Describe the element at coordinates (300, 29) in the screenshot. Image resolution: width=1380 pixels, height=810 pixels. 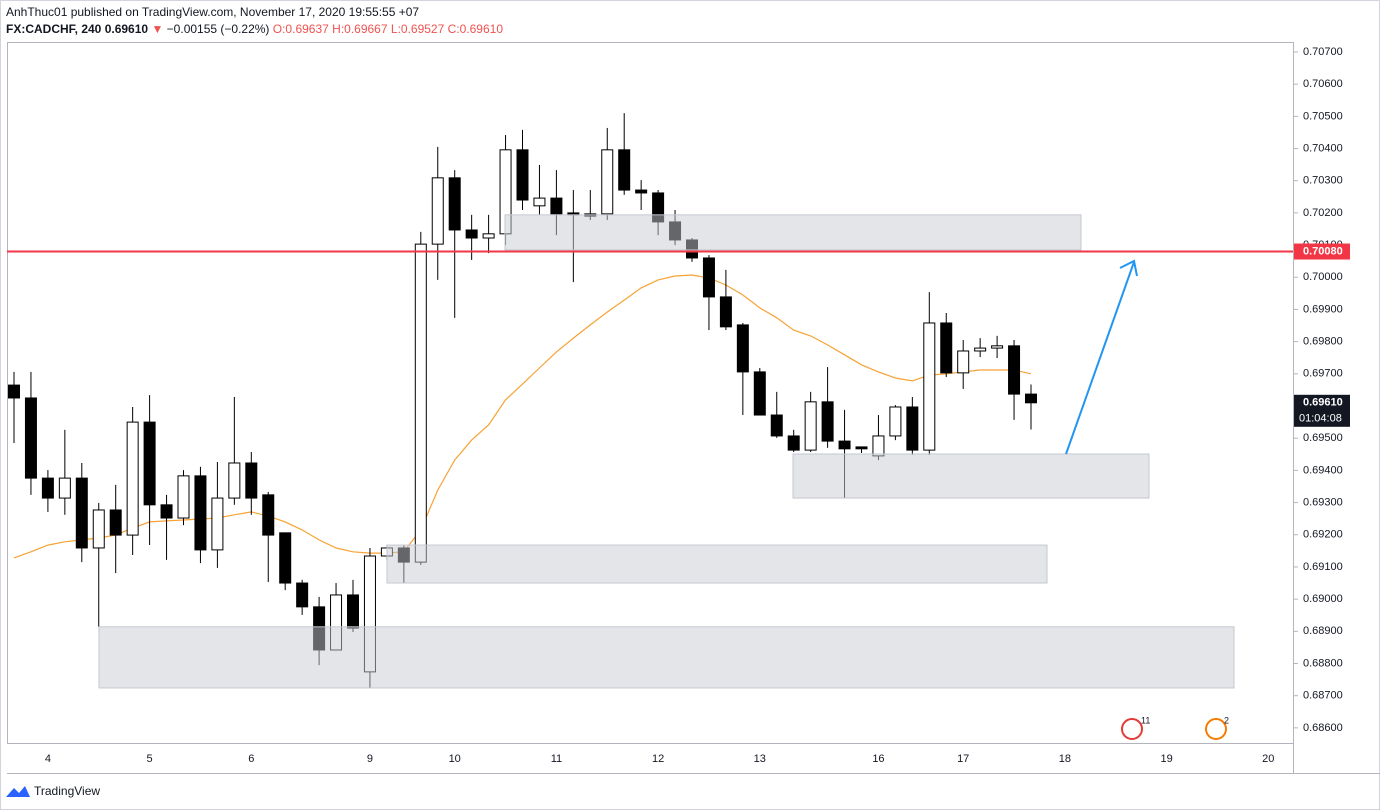
I see `ohlc-open: O:0.69637` at that location.